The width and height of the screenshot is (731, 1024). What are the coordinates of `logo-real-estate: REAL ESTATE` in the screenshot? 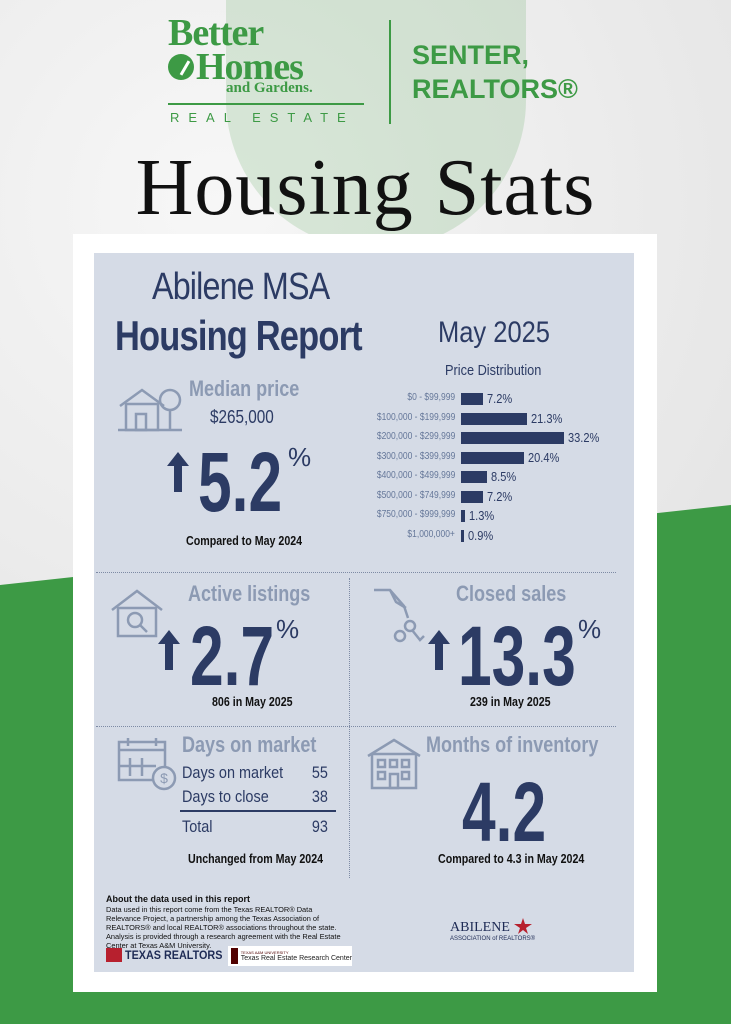 It's located at (262, 117).